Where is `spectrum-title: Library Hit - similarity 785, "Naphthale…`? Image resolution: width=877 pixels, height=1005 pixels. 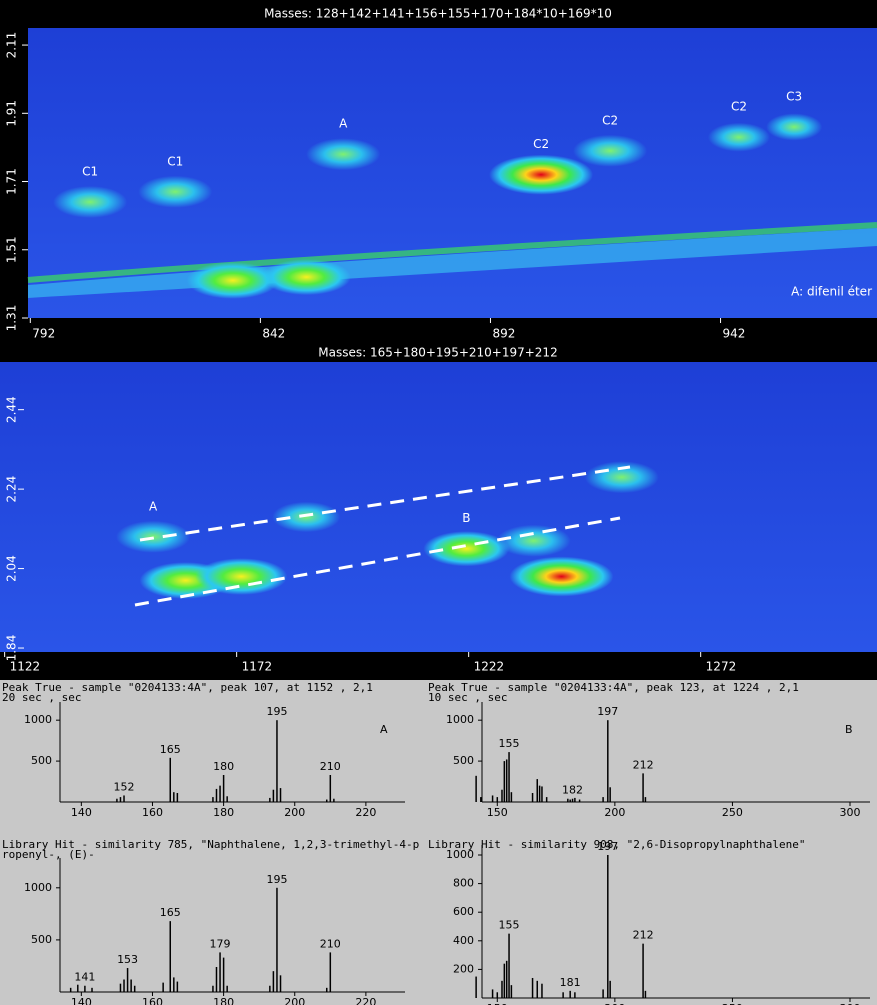 spectrum-title: Library Hit - similarity 785, "Naphthale… is located at coordinates (210, 844).